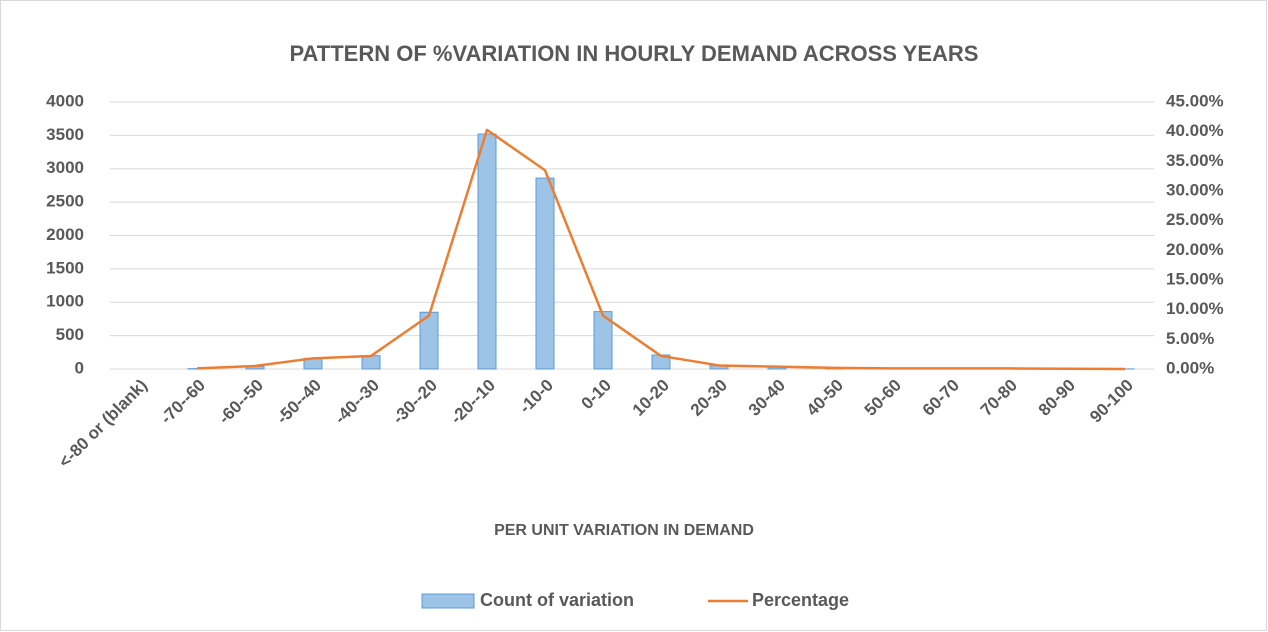 This screenshot has width=1268, height=632. I want to click on y2-tick-label: 25.00%, so click(1195, 219).